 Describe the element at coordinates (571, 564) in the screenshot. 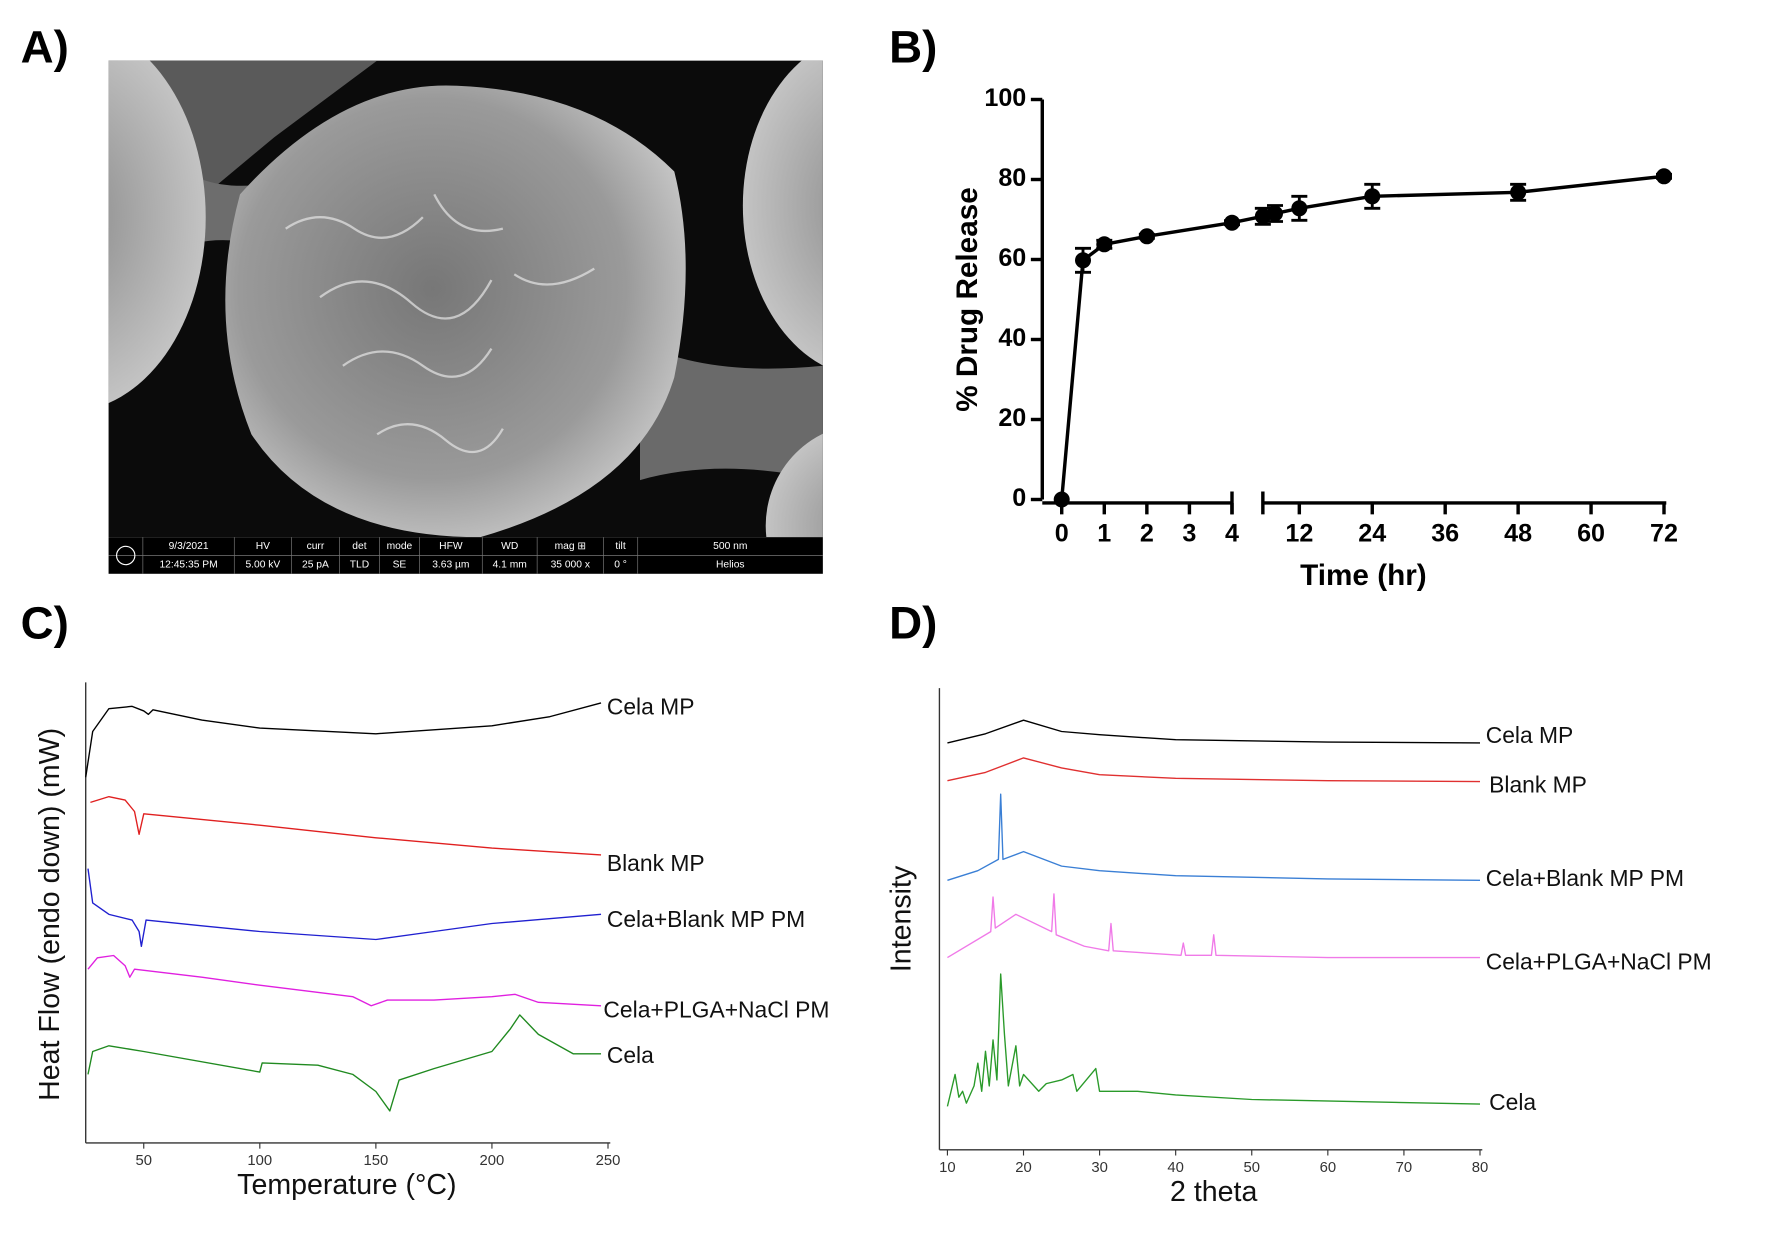

I see `sem-info-value: 35 000 x` at that location.